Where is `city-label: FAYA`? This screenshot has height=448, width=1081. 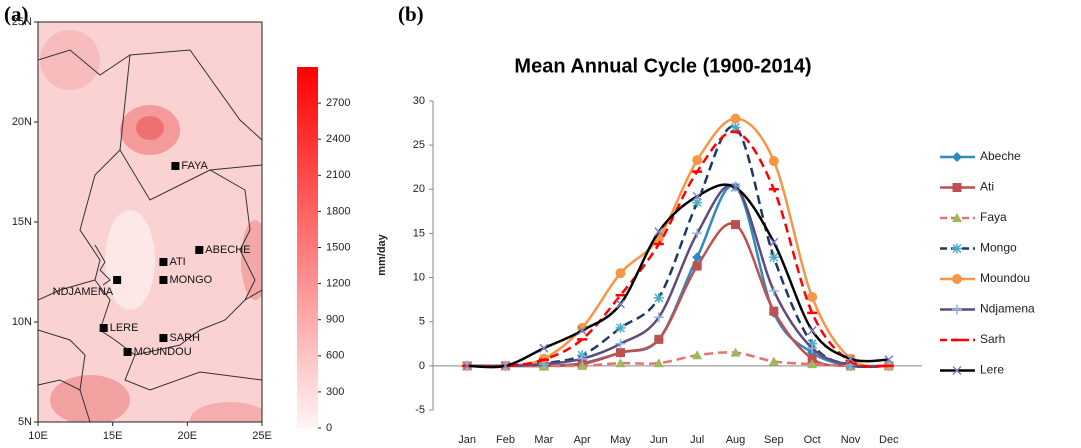 city-label: FAYA is located at coordinates (194, 166).